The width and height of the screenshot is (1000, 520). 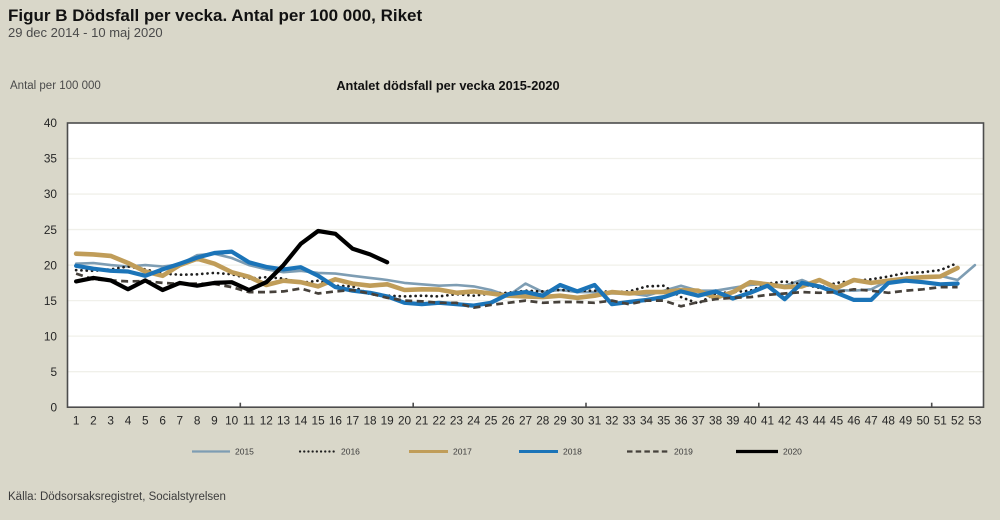 I want to click on svg-text: 3, so click(x=110, y=421).